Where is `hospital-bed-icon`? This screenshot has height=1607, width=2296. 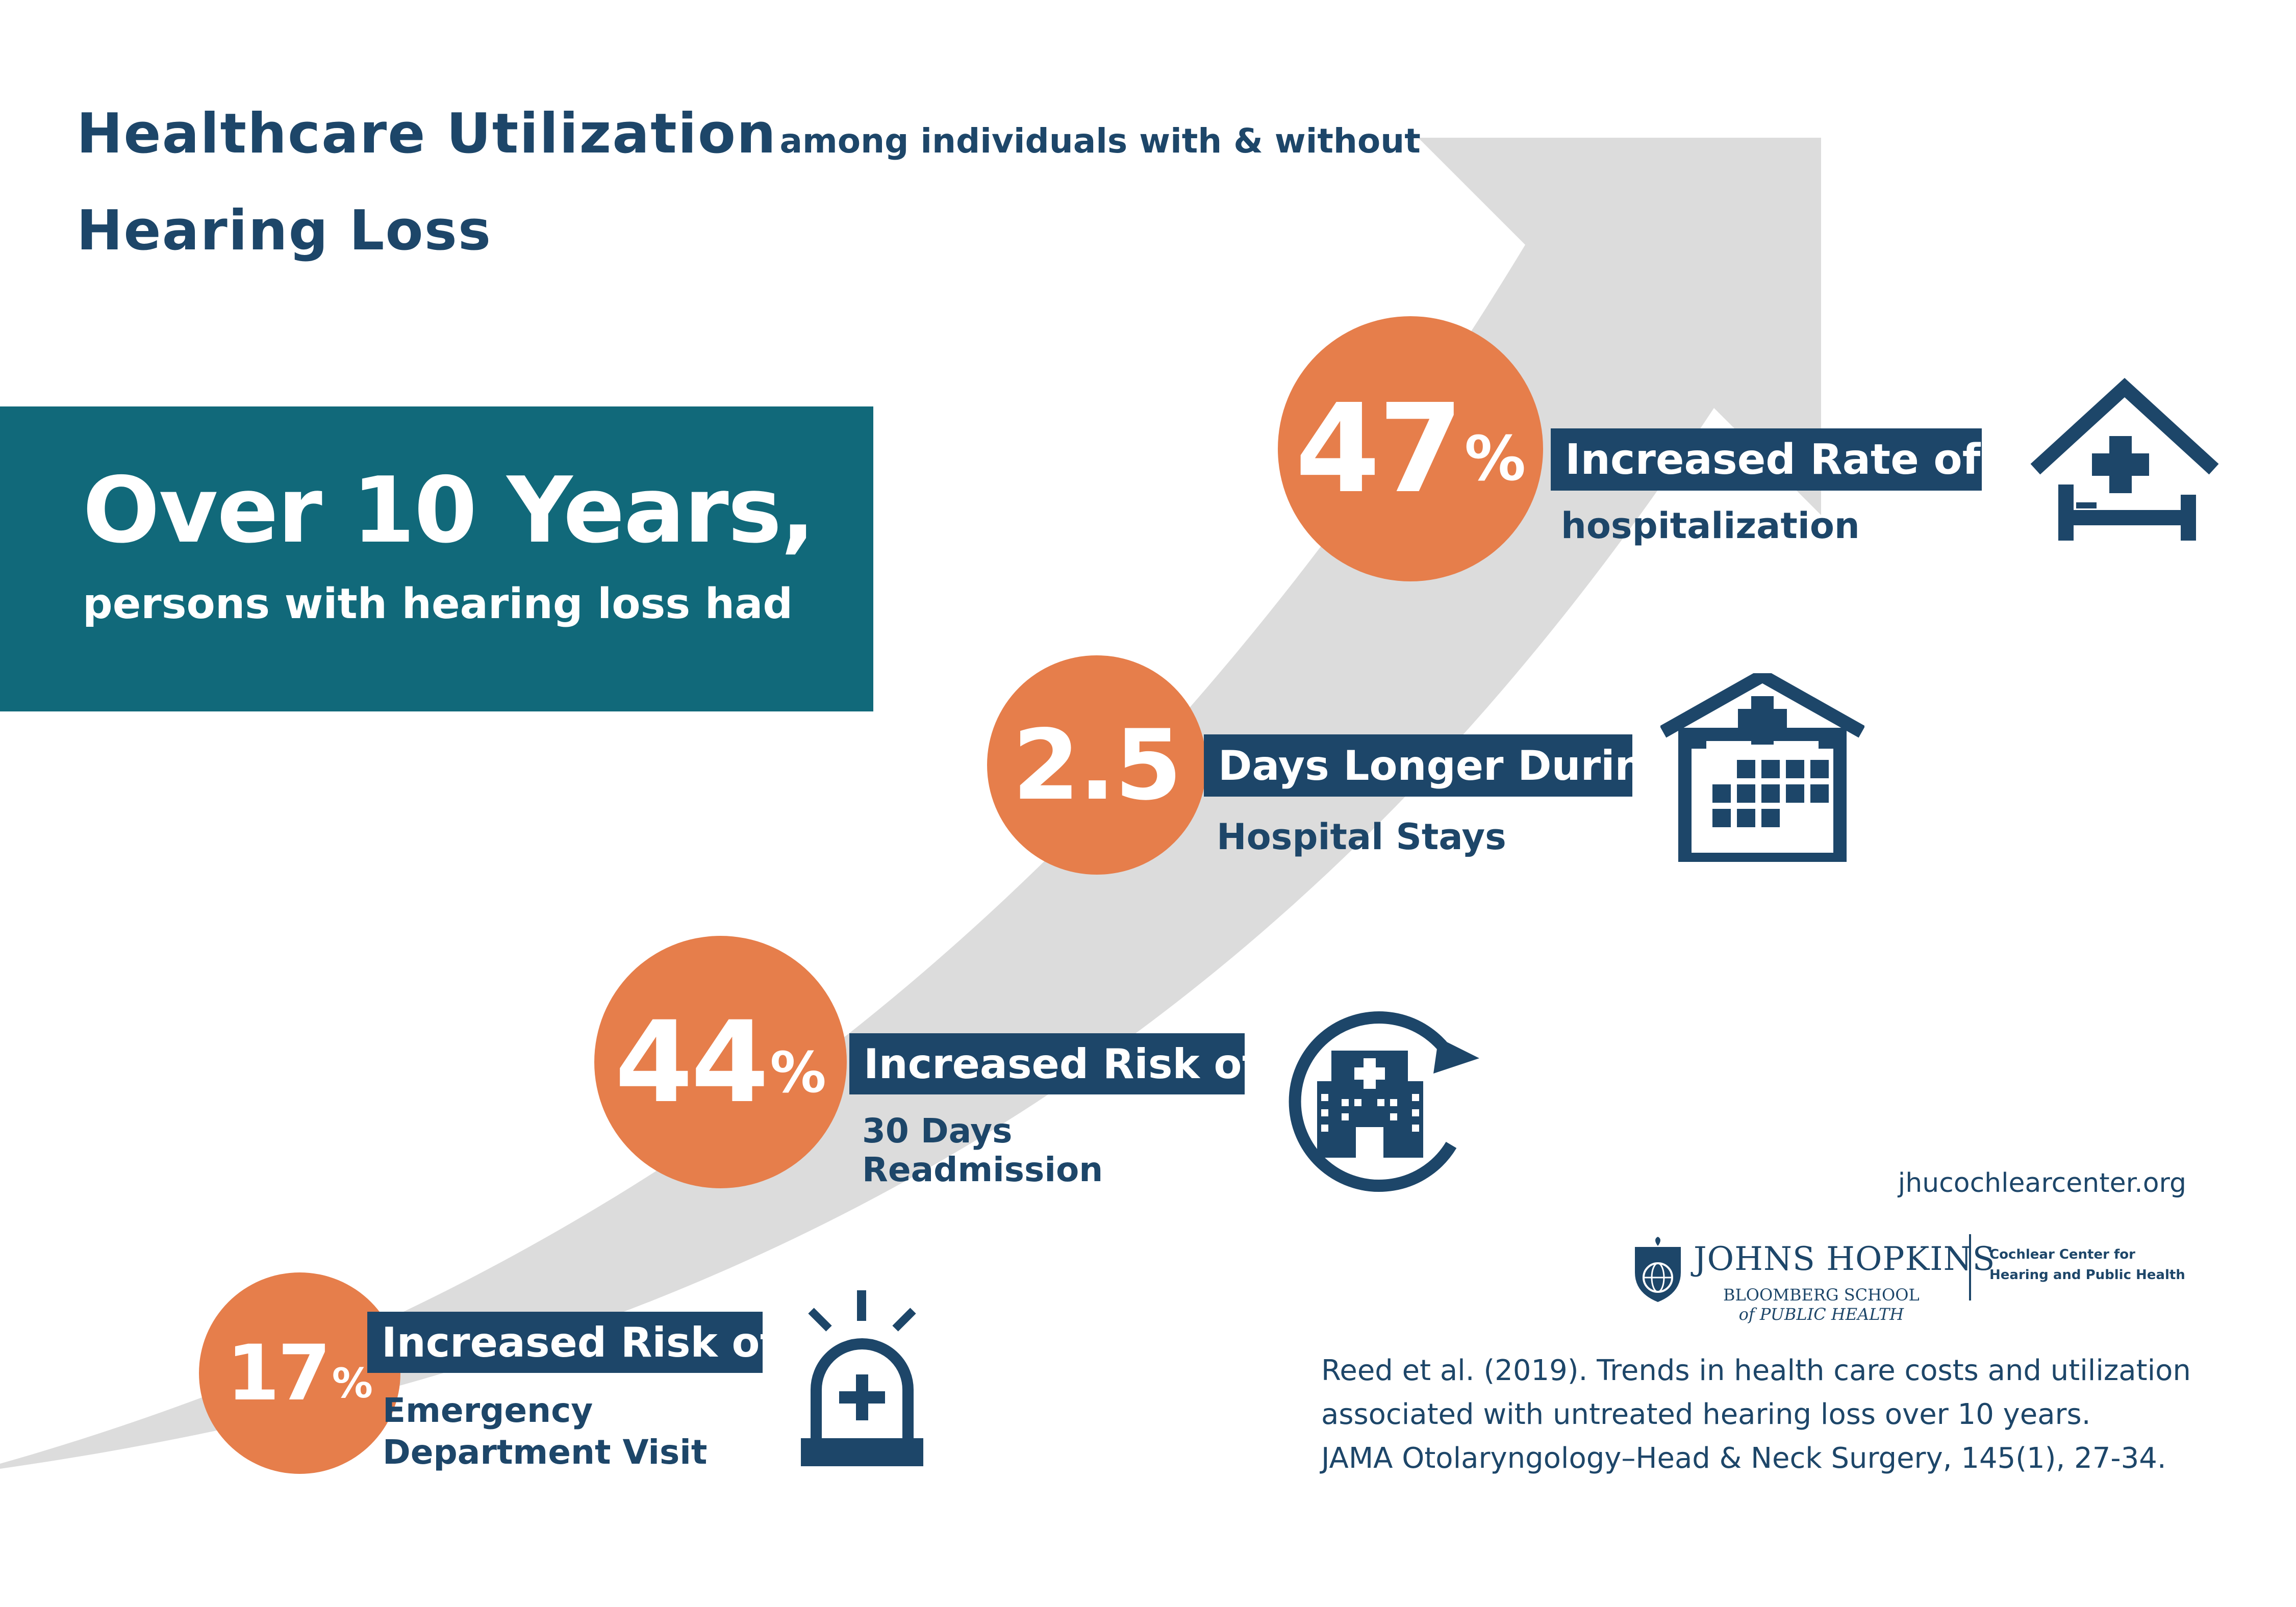
hospital-bed-icon is located at coordinates (2125, 459).